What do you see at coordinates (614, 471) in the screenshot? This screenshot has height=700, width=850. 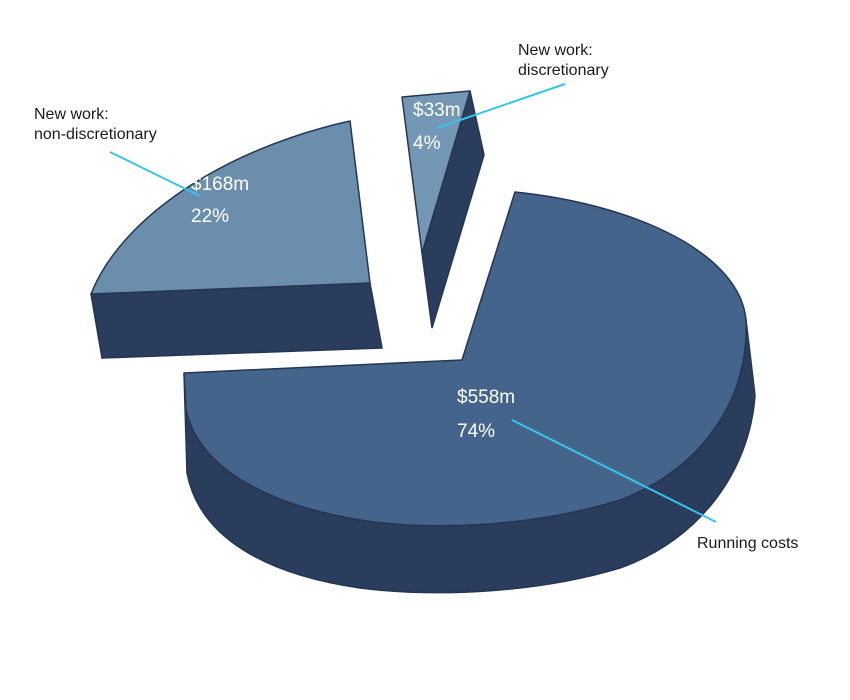 I see `leader-line-running-costs` at bounding box center [614, 471].